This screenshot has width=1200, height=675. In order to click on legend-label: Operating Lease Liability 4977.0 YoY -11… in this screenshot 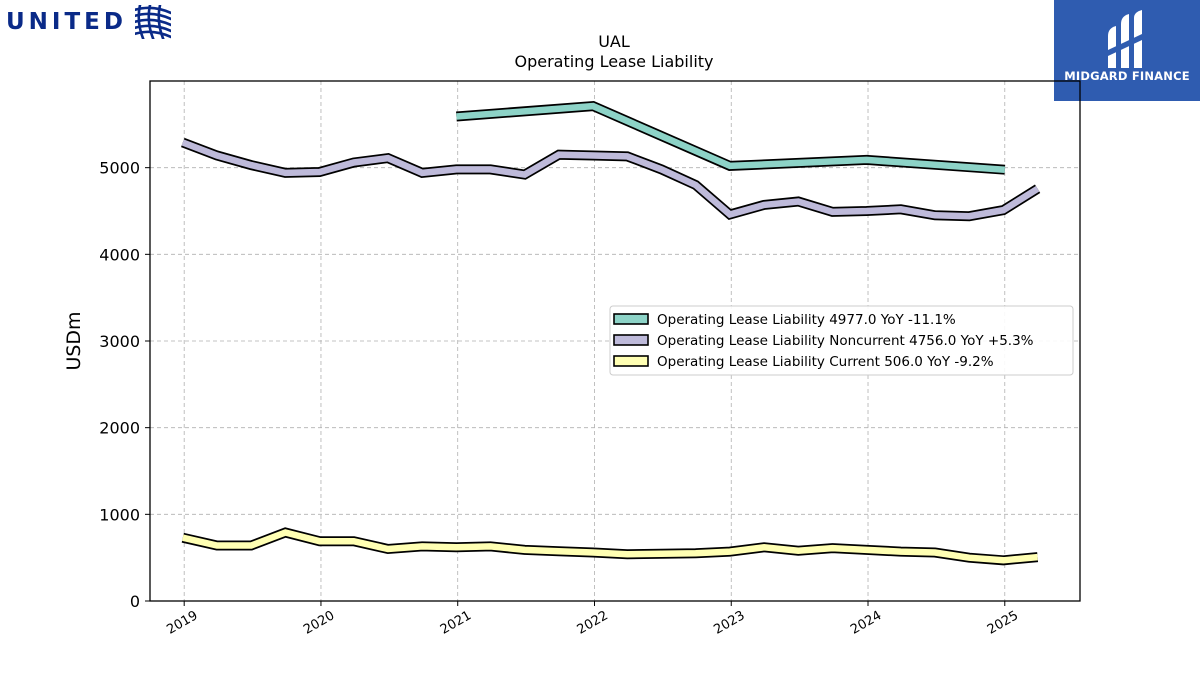, I will do `click(806, 320)`.